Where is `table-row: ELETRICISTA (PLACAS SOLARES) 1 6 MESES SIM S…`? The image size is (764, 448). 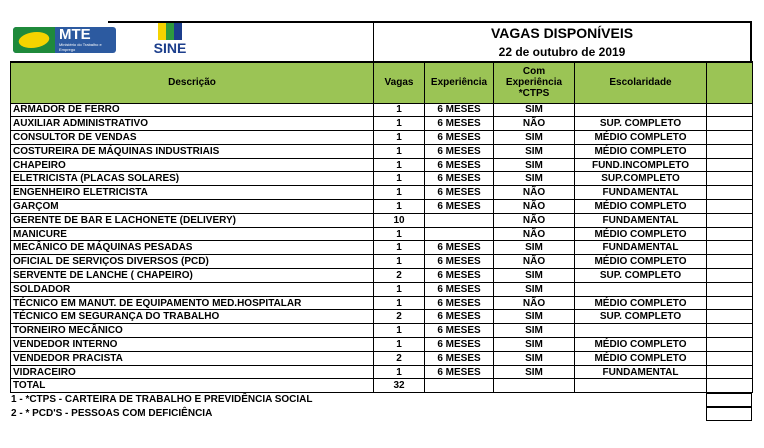 table-row: ELETRICISTA (PLACAS SOLARES) 1 6 MESES SIM S… is located at coordinates (381, 179).